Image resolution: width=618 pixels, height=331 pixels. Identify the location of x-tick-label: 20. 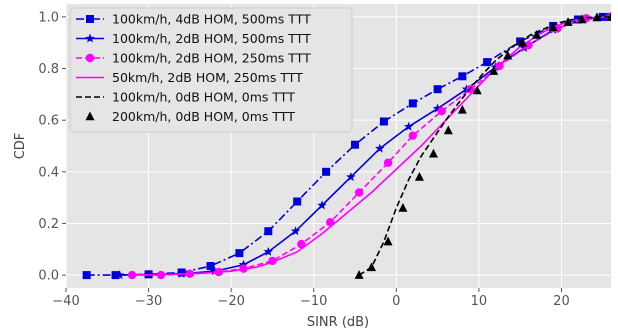
(561, 301).